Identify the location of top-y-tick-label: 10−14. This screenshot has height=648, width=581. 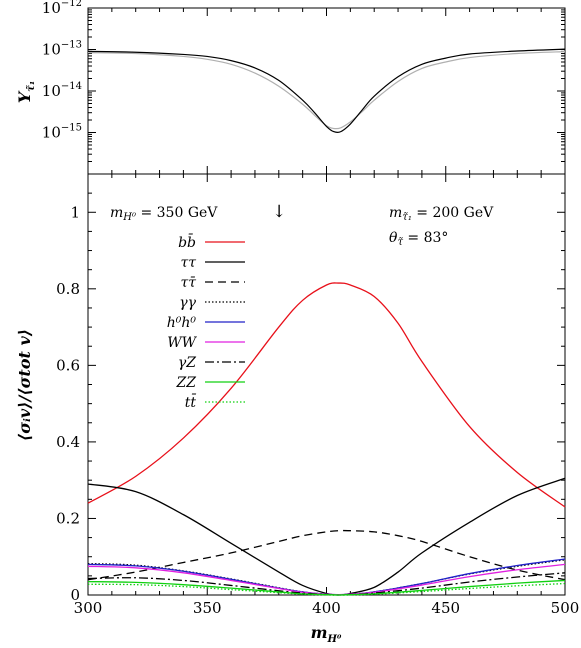
(62, 90).